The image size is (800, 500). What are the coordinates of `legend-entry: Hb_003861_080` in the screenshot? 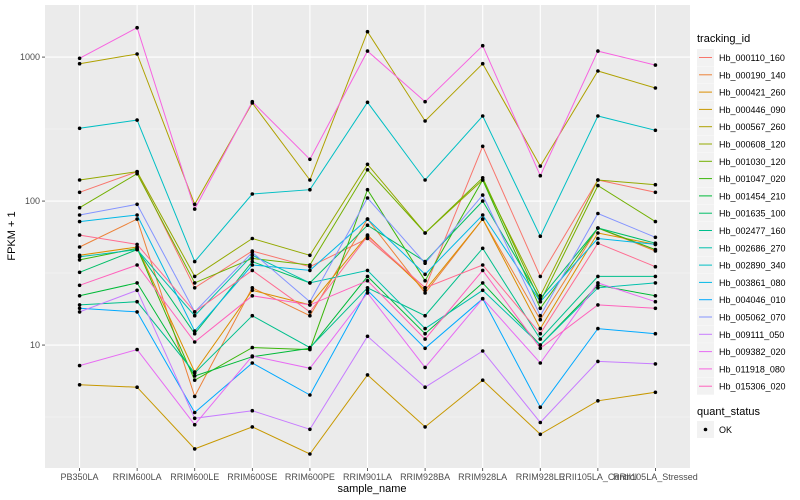 It's located at (752, 283).